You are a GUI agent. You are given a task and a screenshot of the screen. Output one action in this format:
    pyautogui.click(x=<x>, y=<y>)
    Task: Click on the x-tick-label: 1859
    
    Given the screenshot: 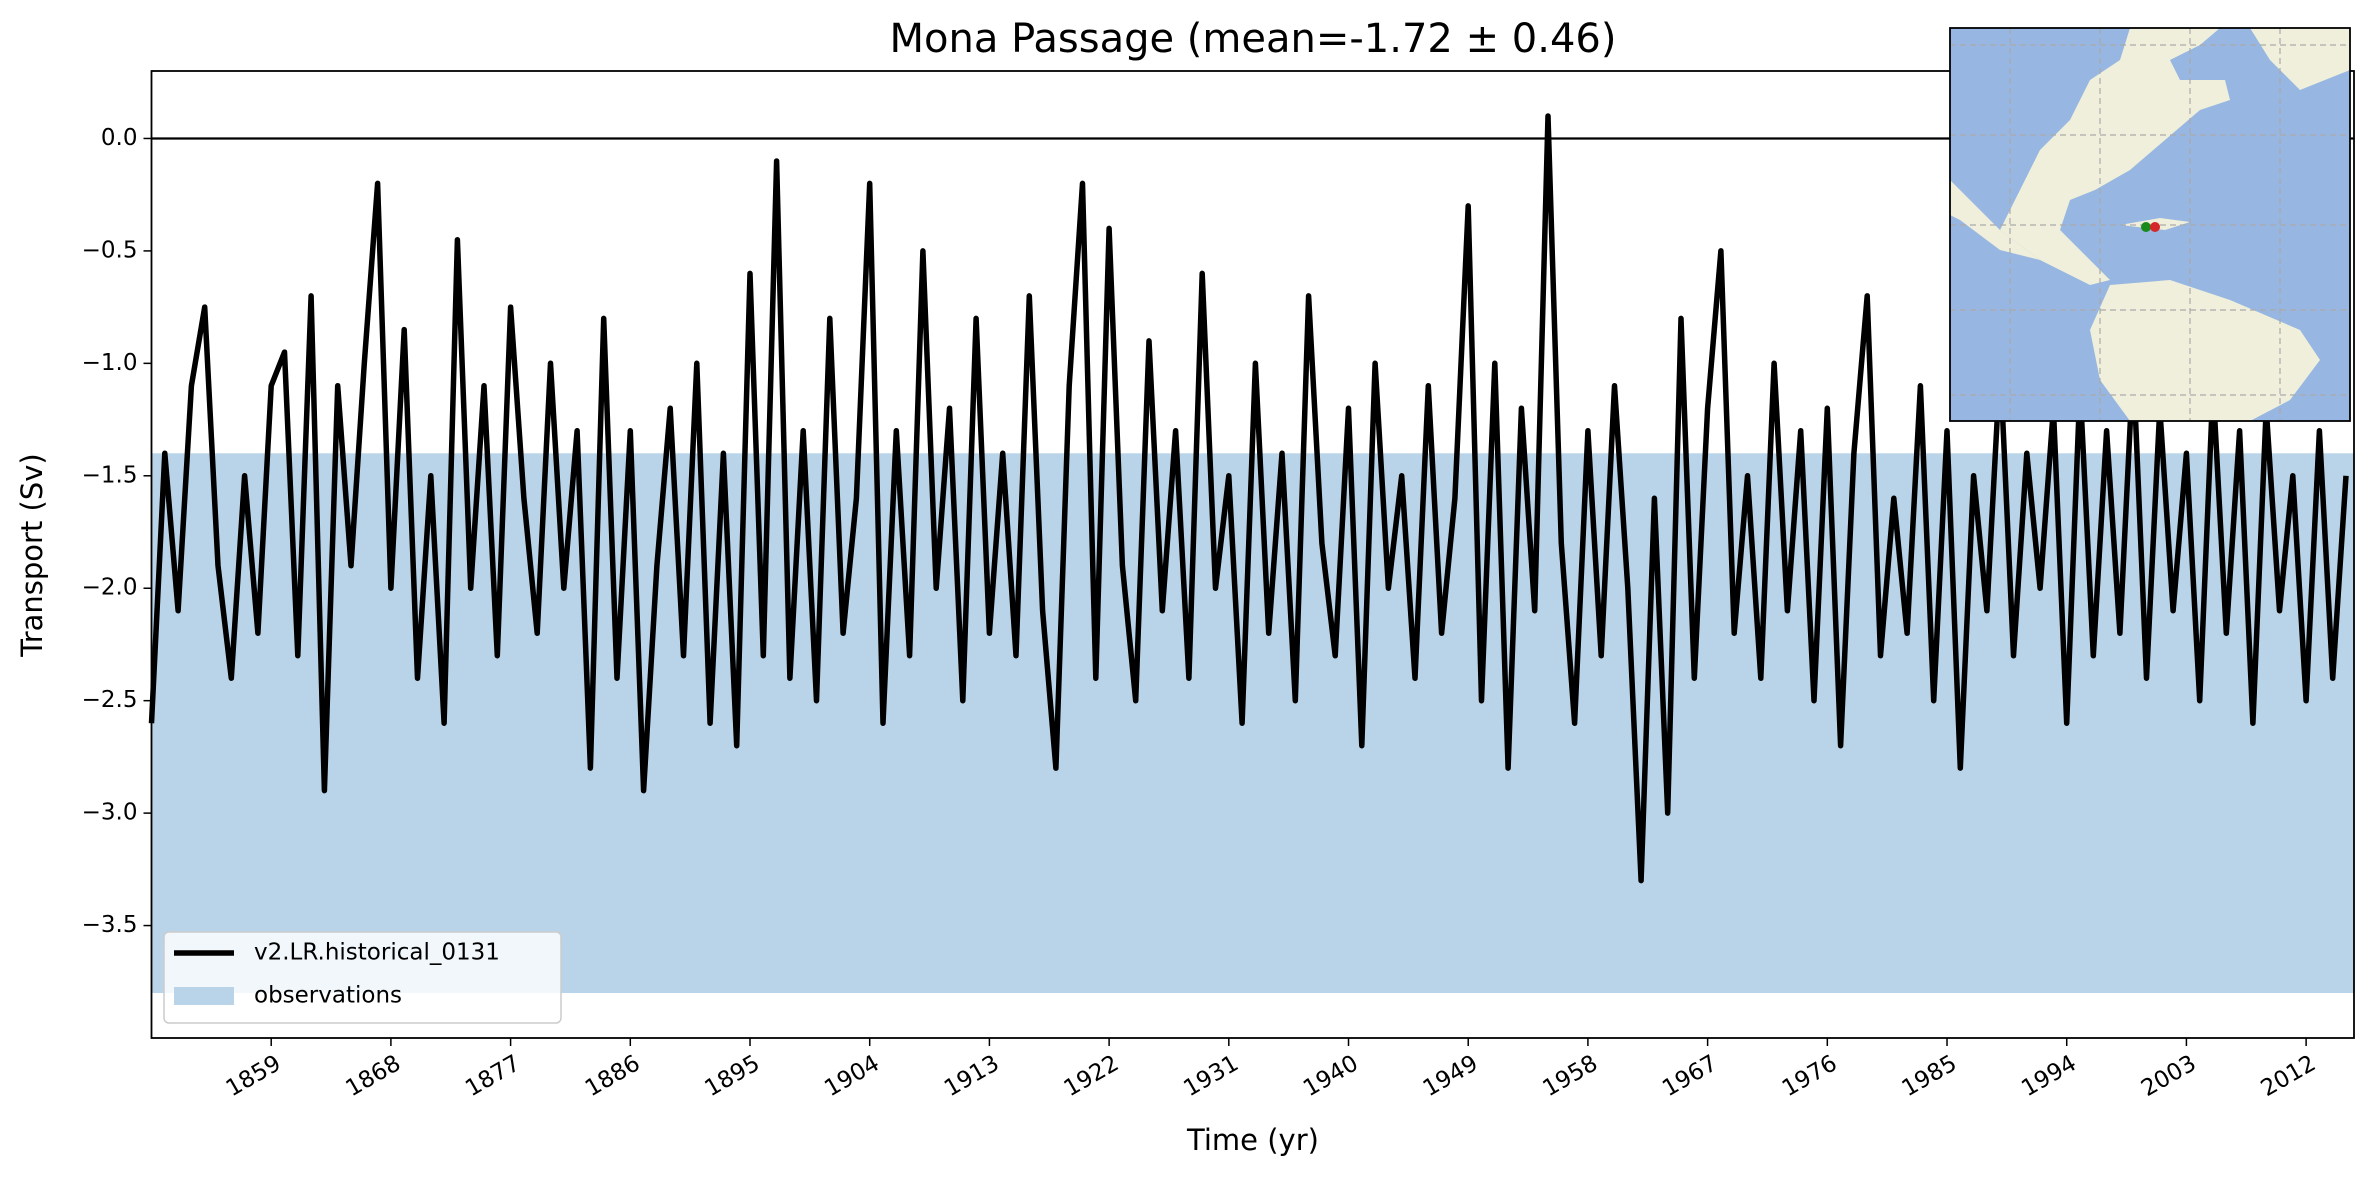 What is the action you would take?
    pyautogui.click(x=254, y=1076)
    